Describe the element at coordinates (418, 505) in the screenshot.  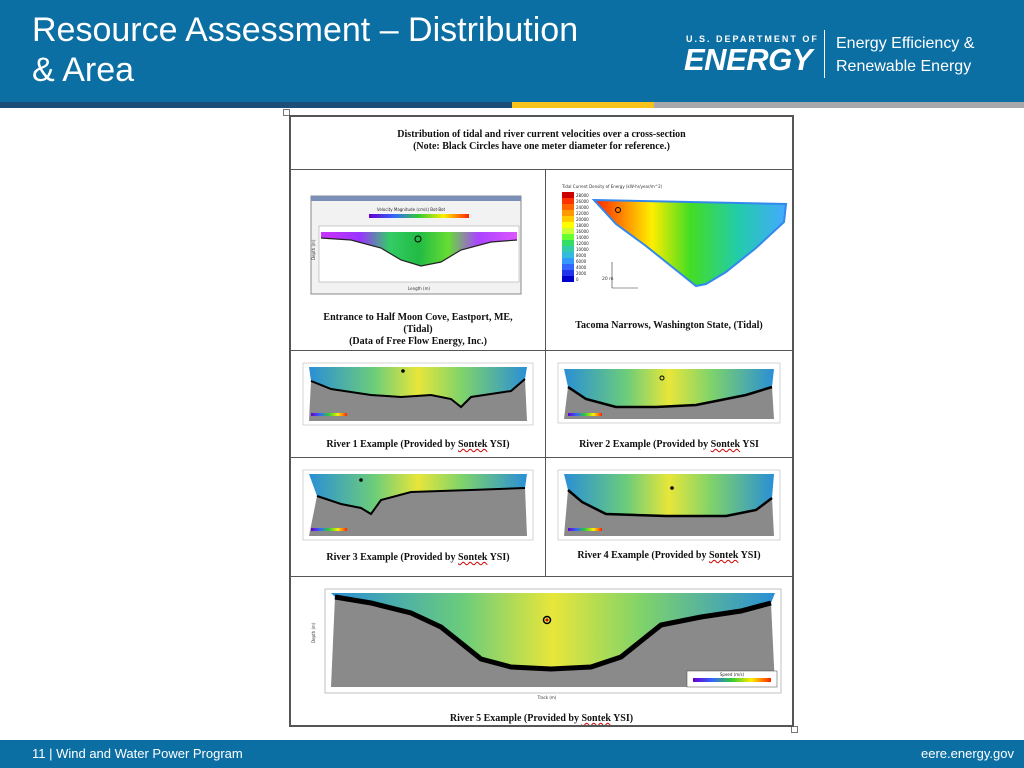
I see `river-3-plot` at that location.